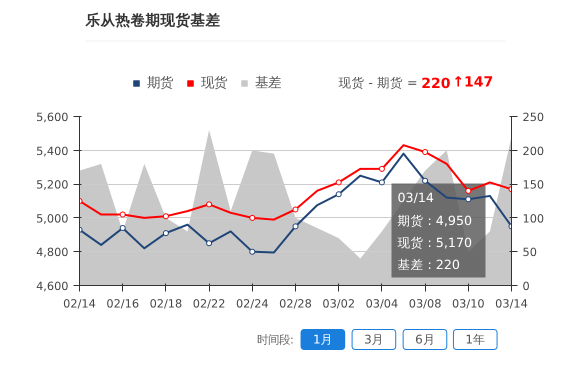  What do you see at coordinates (473, 82) in the screenshot?
I see `text: ↑147` at bounding box center [473, 82].